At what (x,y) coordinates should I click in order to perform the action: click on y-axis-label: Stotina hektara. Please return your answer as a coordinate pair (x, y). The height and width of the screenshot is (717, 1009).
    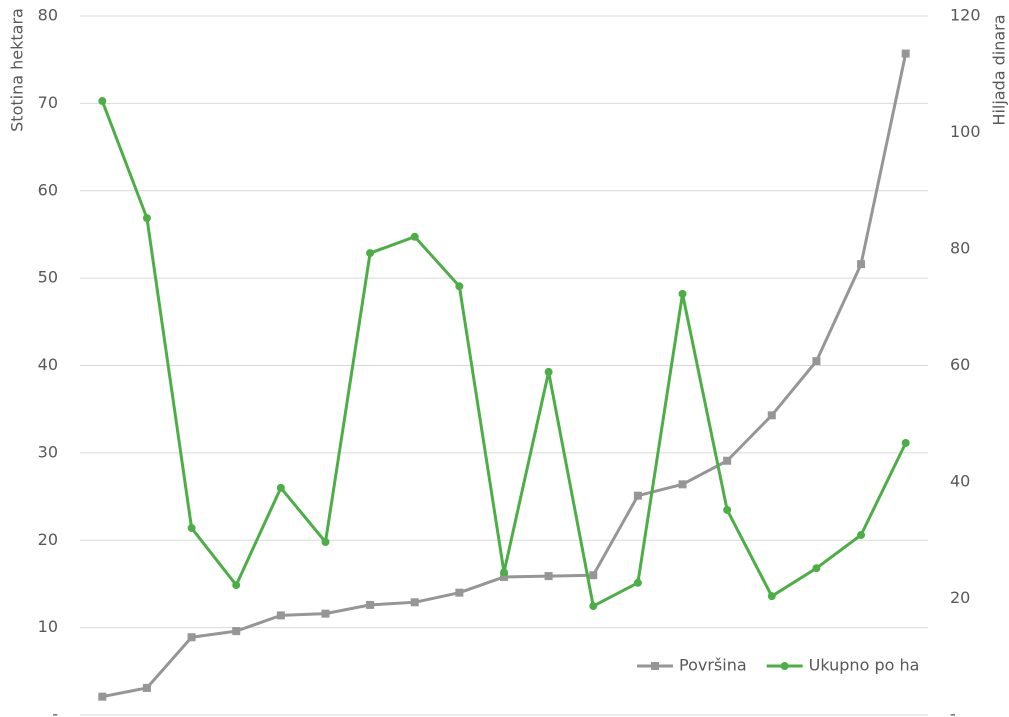
    Looking at the image, I should click on (17, 70).